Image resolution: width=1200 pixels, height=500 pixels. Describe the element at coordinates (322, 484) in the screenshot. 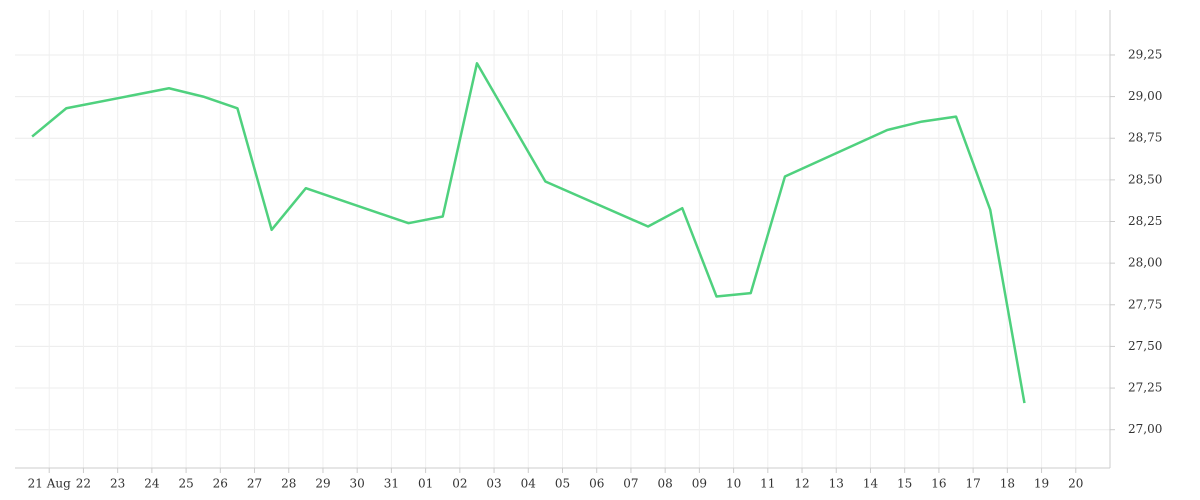

I see `x-tick-label: 29` at that location.